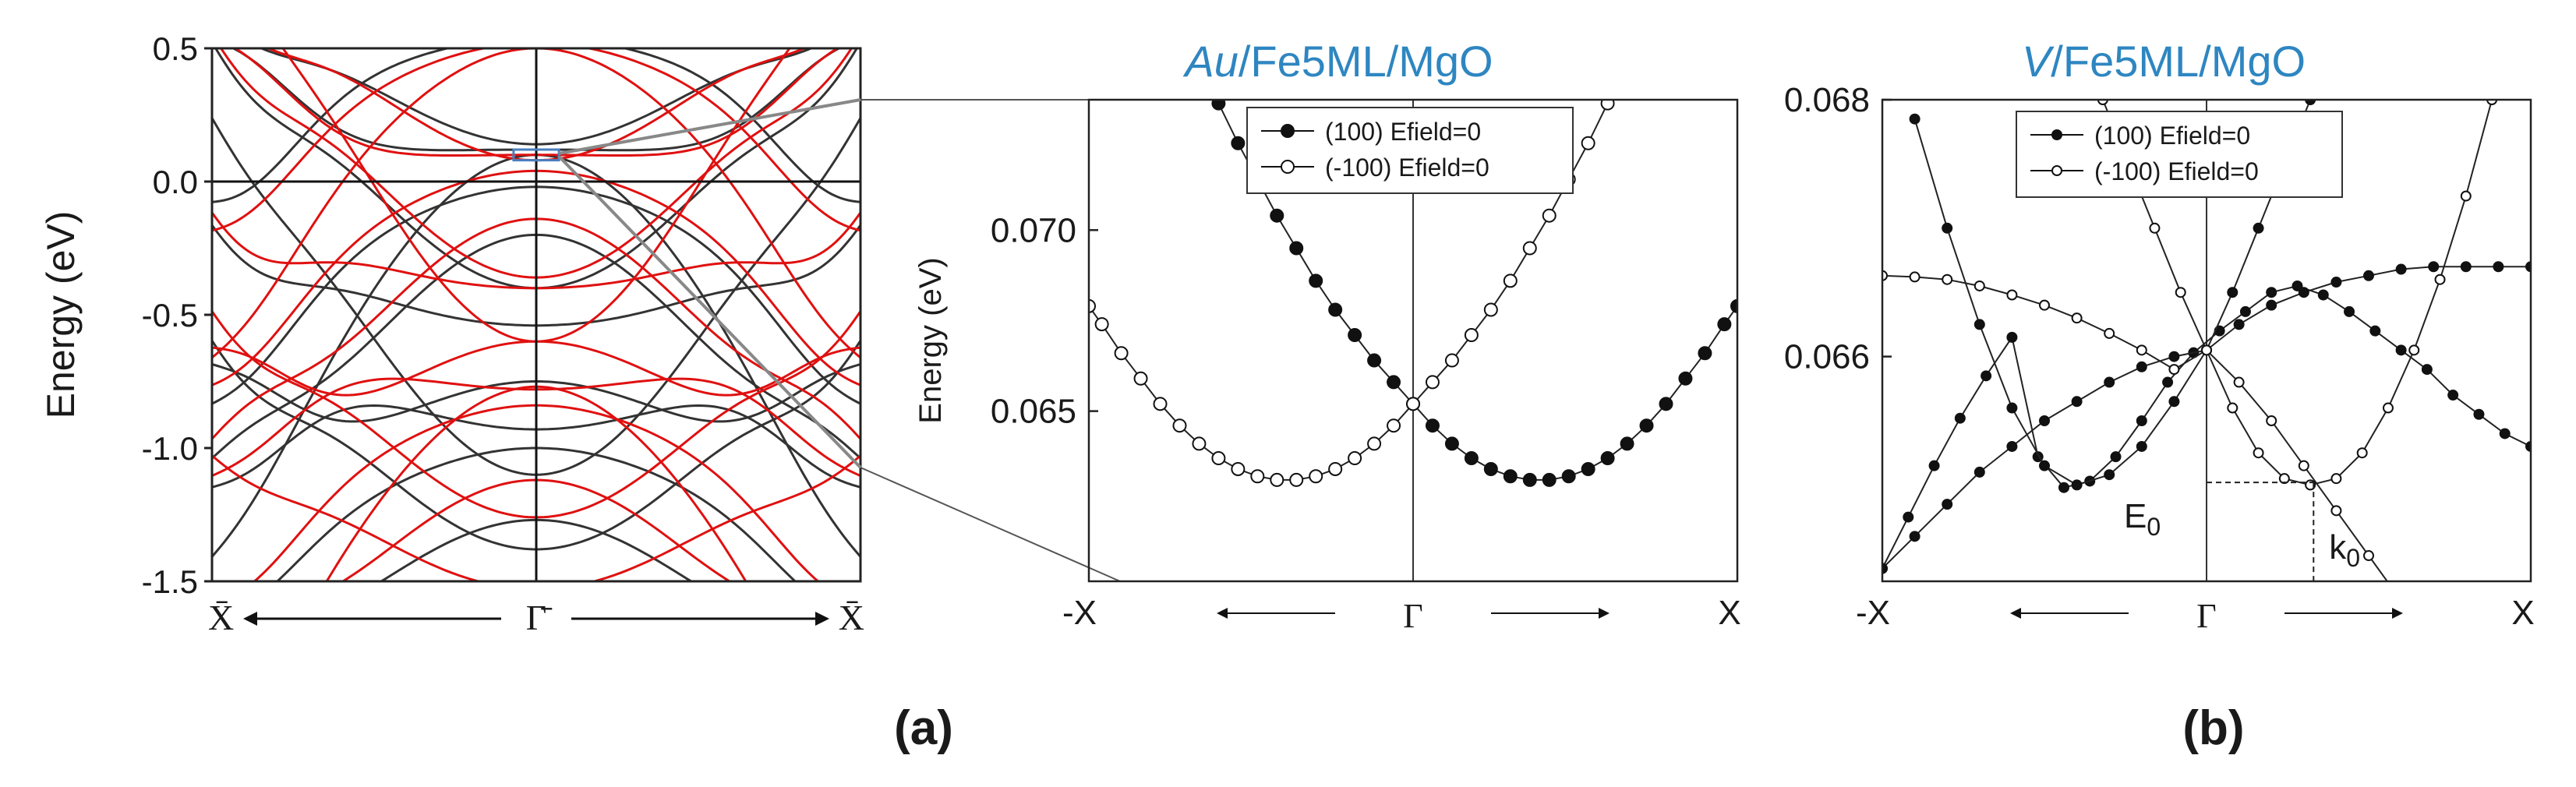 This screenshot has width=2576, height=787. Describe the element at coordinates (2142, 519) in the screenshot. I see `e0-label: E0` at that location.